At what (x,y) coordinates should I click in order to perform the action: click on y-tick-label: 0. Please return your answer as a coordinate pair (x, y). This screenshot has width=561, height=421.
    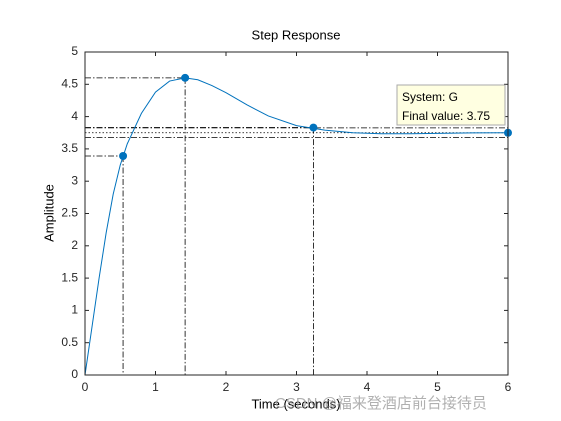
    Looking at the image, I should click on (74, 374).